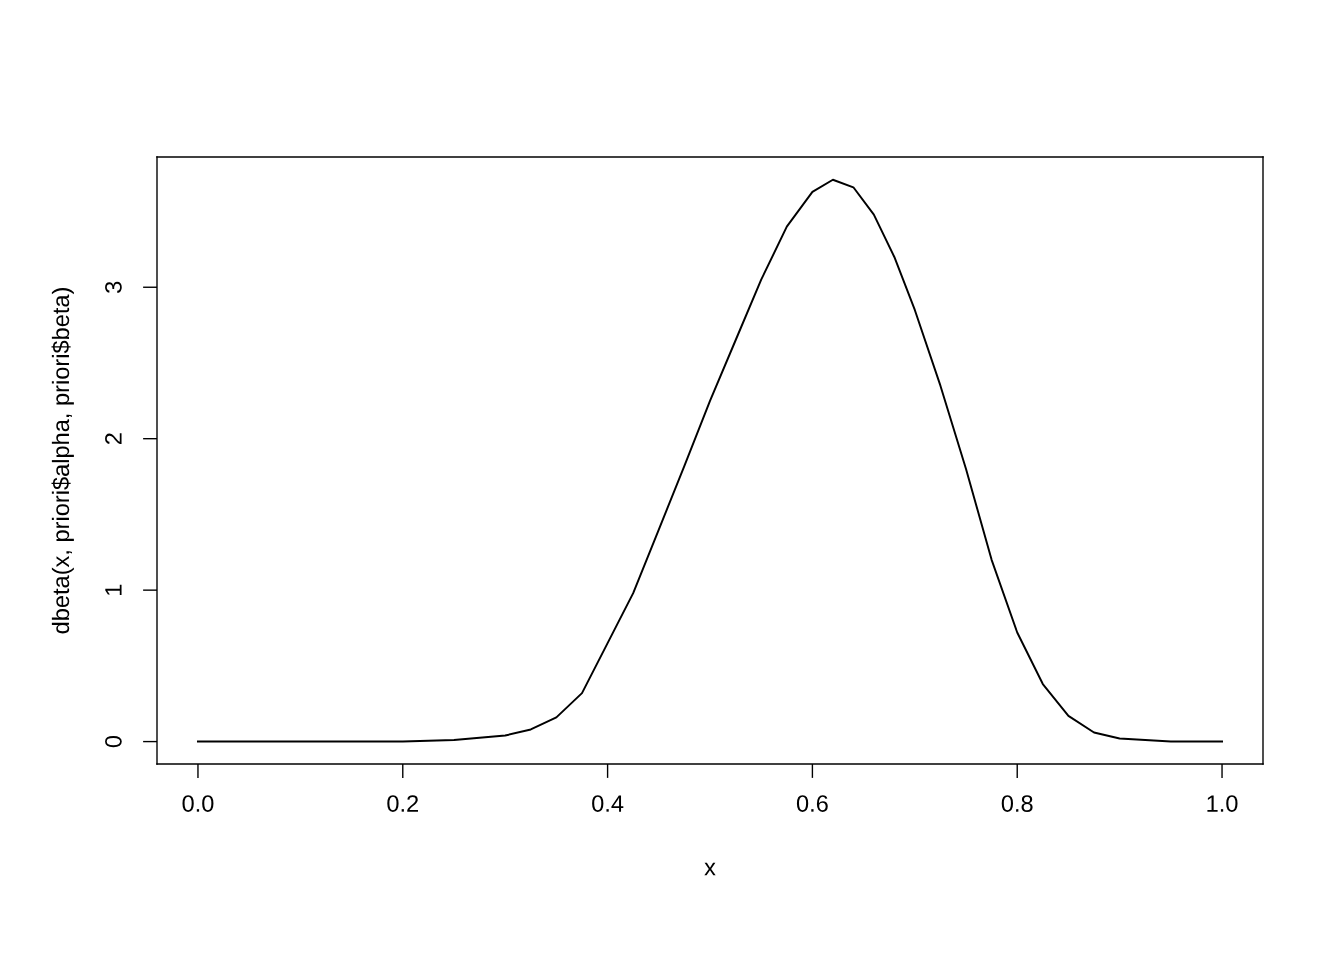  What do you see at coordinates (113, 439) in the screenshot?
I see `y-tick-label: 2` at bounding box center [113, 439].